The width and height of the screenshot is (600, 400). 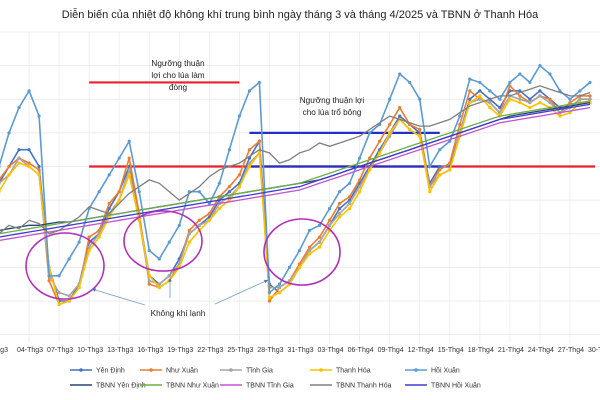 What do you see at coordinates (571, 350) in the screenshot?
I see `x-tick-label: 27-Thg4` at bounding box center [571, 350].